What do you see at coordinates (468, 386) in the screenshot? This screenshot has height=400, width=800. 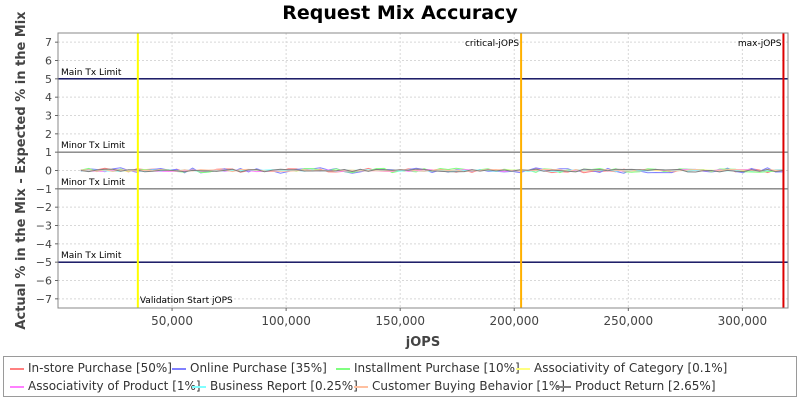 I see `legend-label: Customer Buying Behavior [1%]` at bounding box center [468, 386].